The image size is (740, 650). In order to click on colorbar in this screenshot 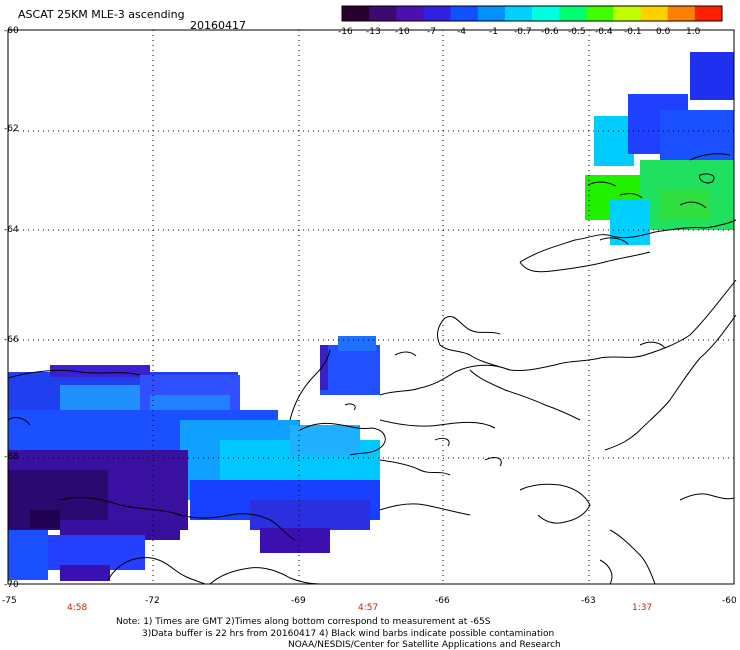, I will do `click(532, 13)`.